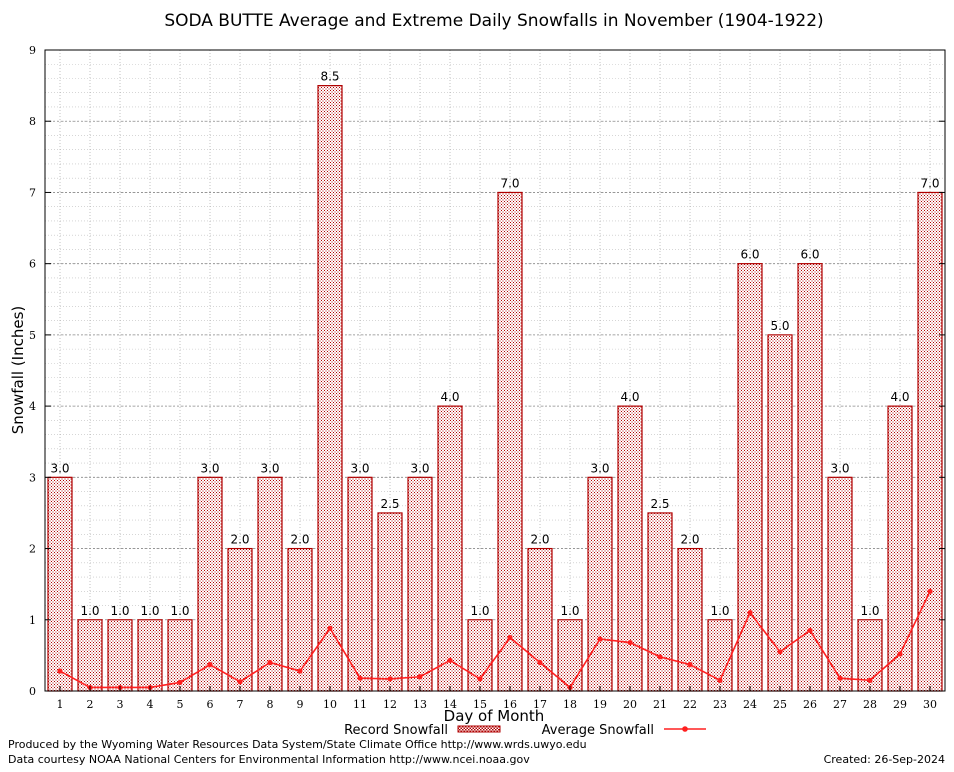 This screenshot has height=772, width=954. What do you see at coordinates (396, 730) in the screenshot?
I see `legend-label-record: Record Snowfall` at bounding box center [396, 730].